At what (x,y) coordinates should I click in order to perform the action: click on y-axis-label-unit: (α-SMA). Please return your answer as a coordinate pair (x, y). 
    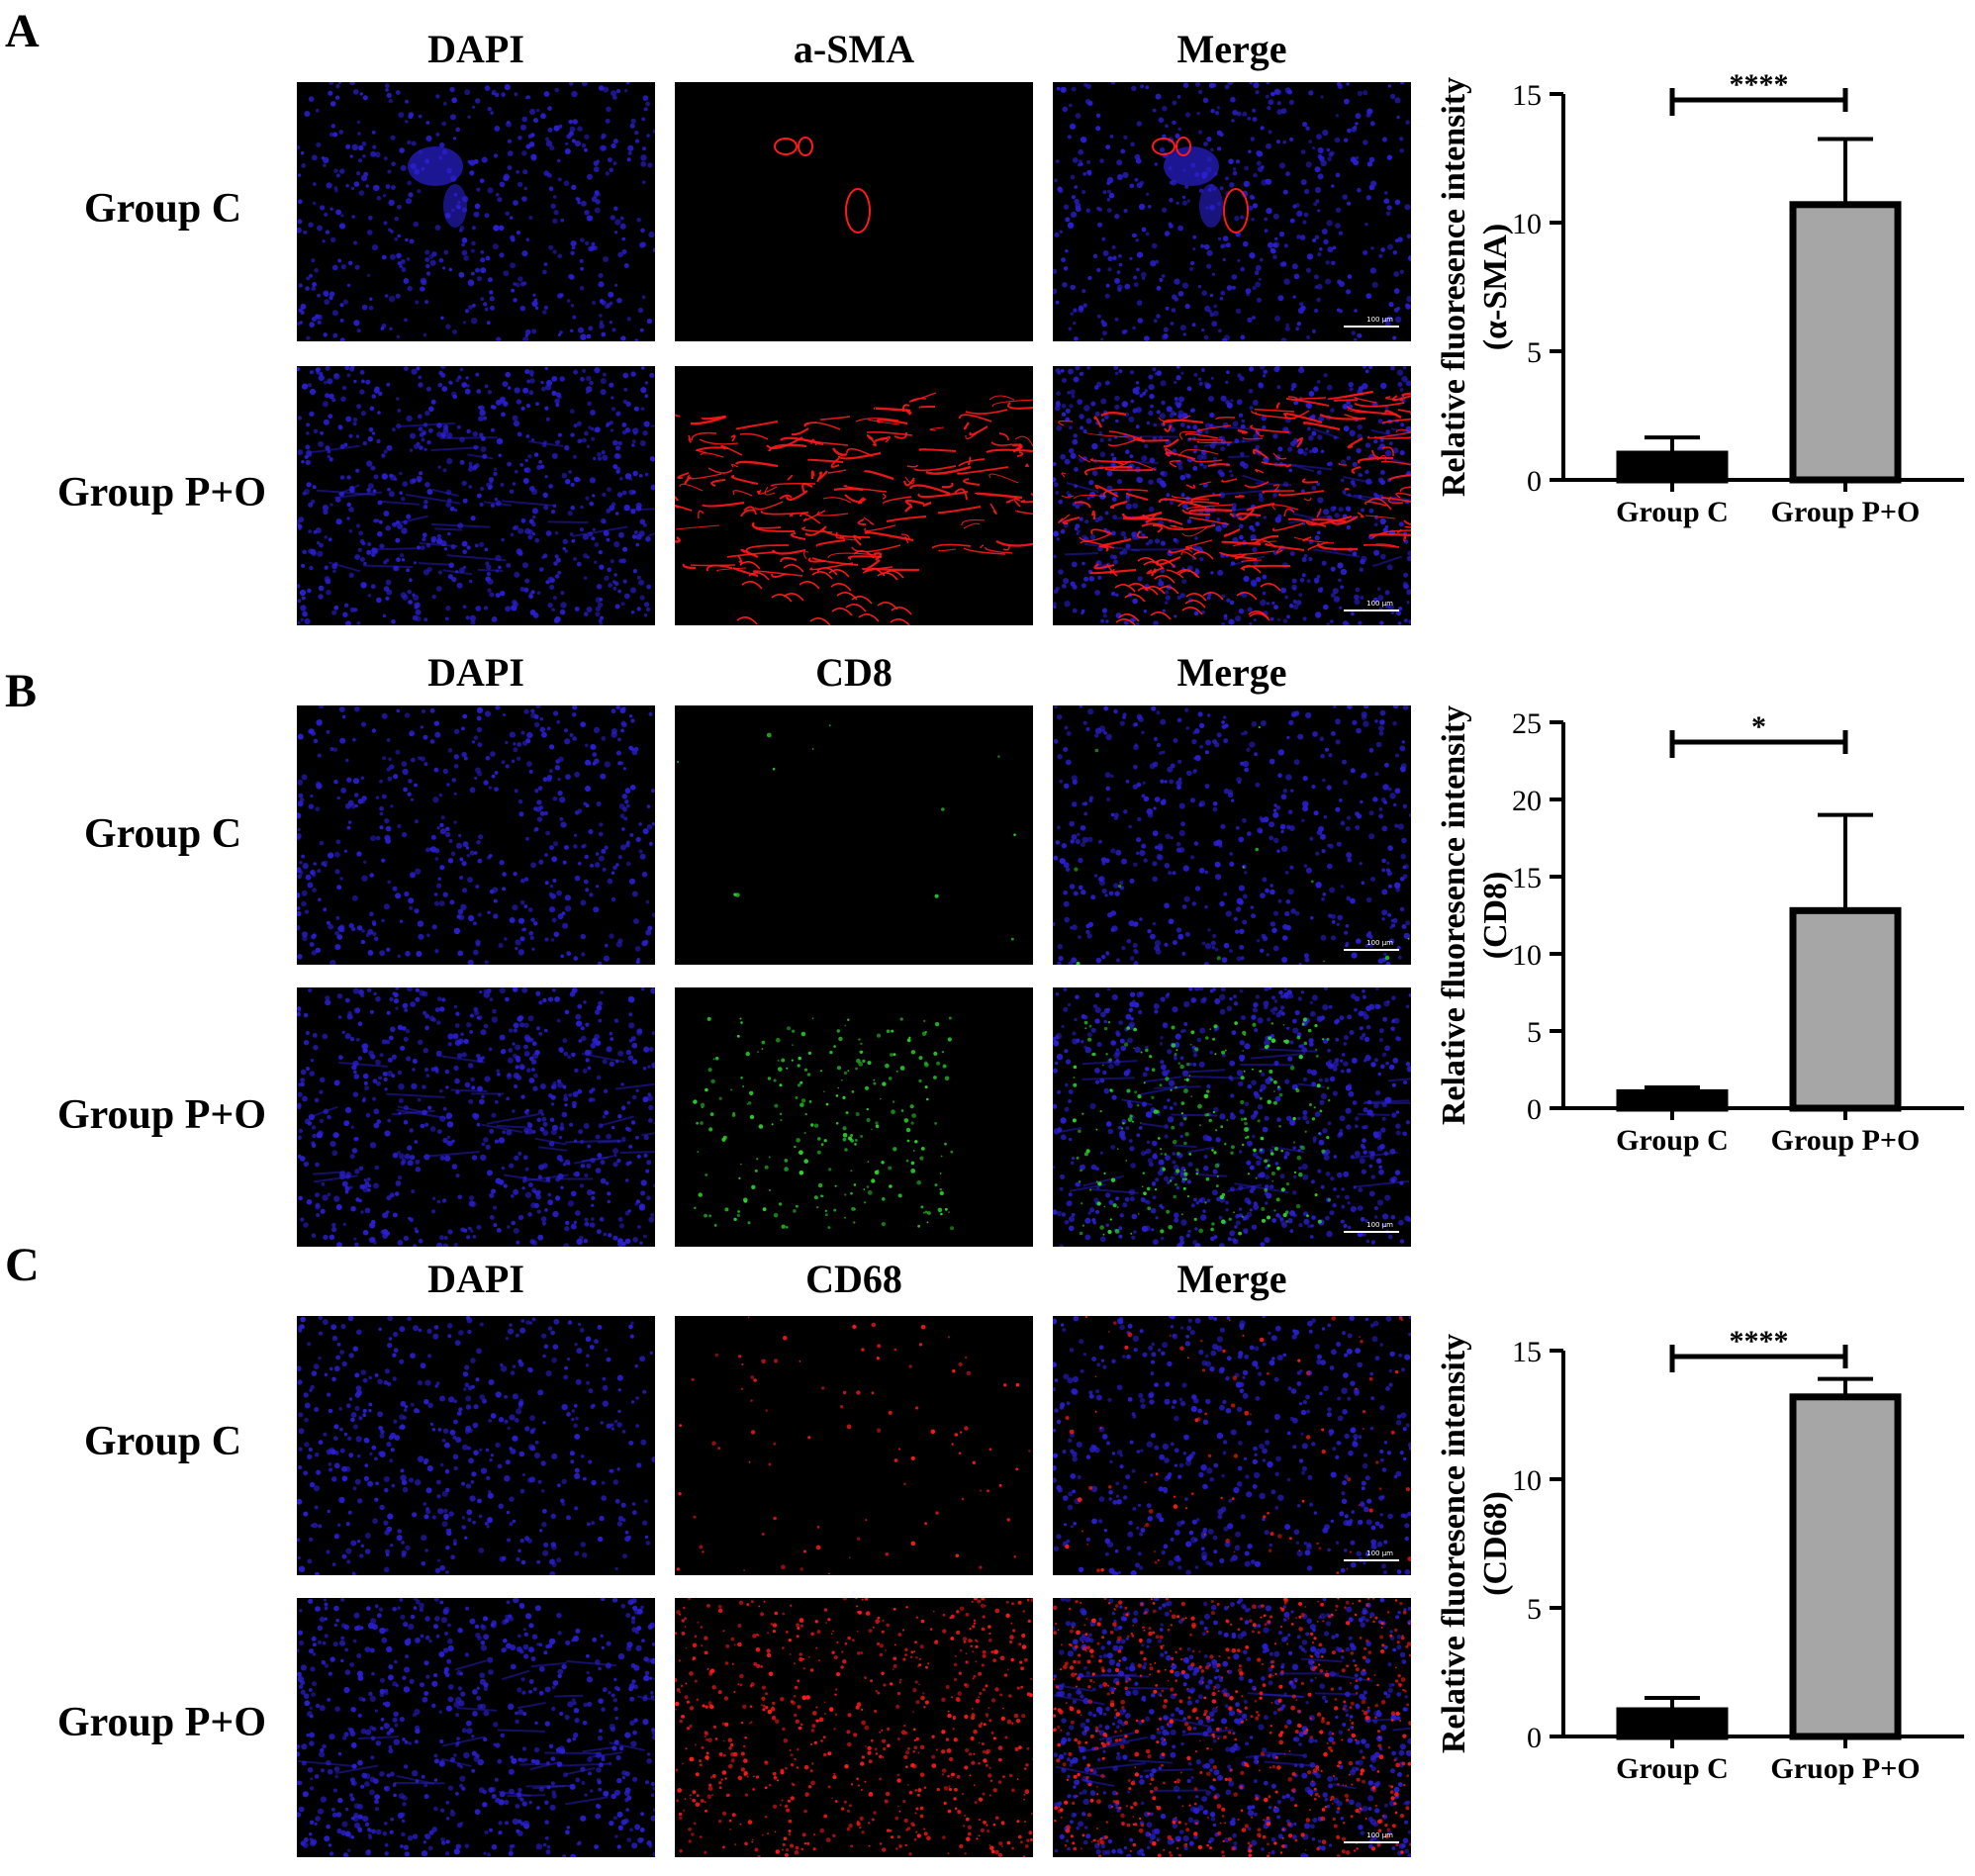
    Looking at the image, I should click on (1495, 287).